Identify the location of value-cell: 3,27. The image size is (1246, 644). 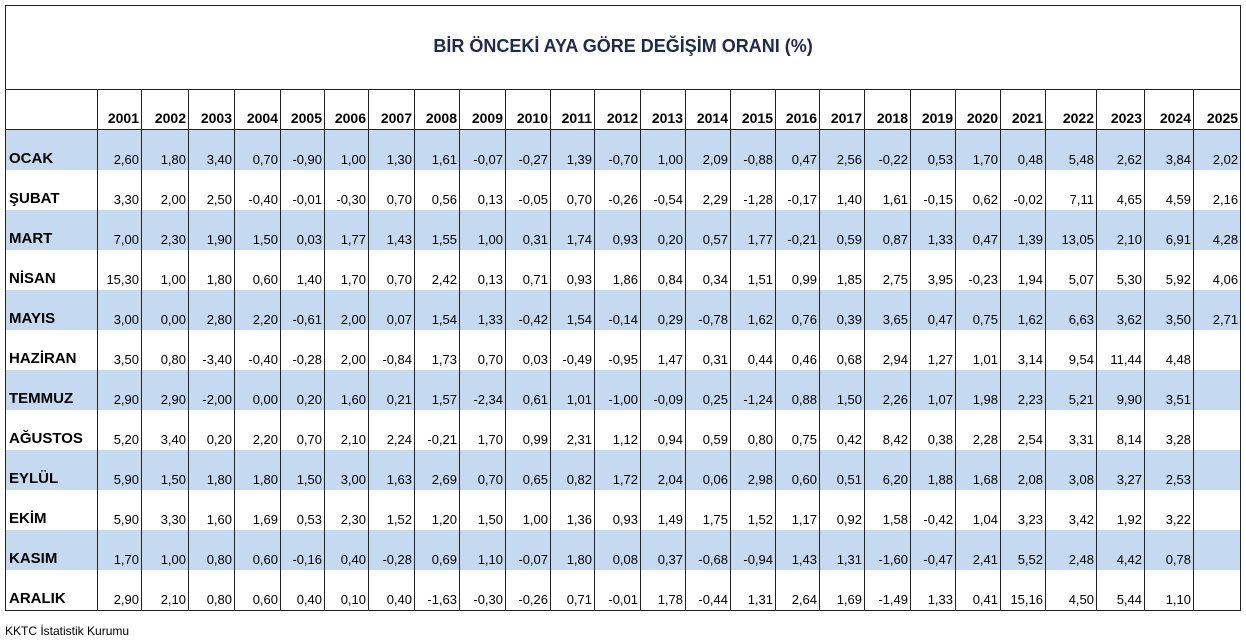
(1120, 470).